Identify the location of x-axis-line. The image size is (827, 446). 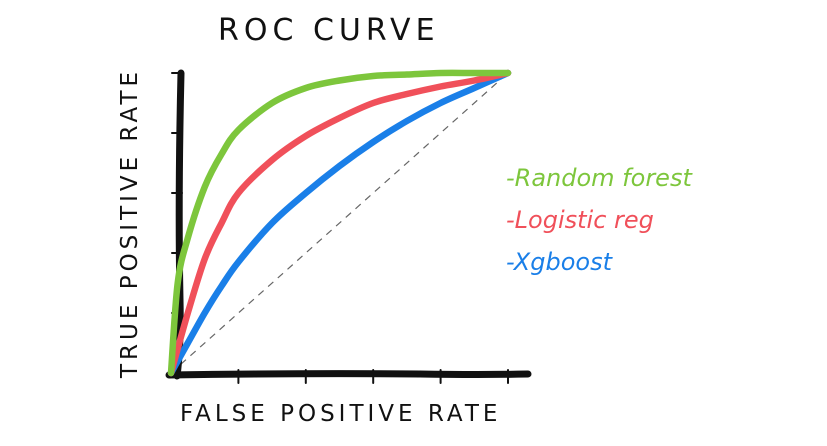
(348, 374).